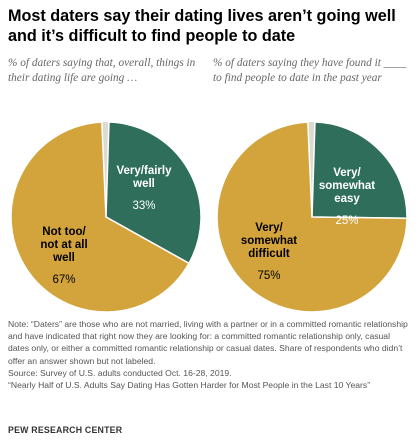 Image resolution: width=420 pixels, height=448 pixels. Describe the element at coordinates (63, 280) in the screenshot. I see `slice-value-label: 67%` at that location.